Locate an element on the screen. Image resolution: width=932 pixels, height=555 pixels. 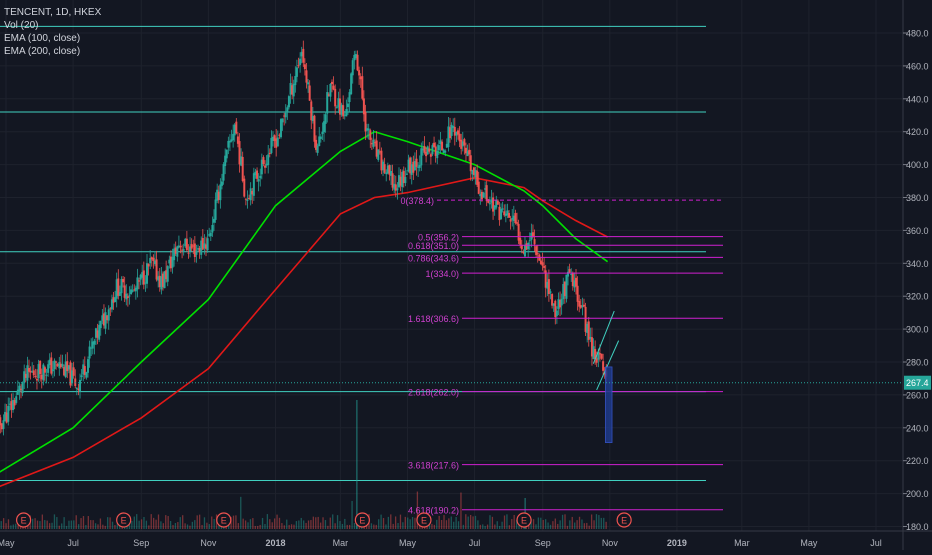
ema100-indicator-label: EMA (100, close) is located at coordinates (42, 38).